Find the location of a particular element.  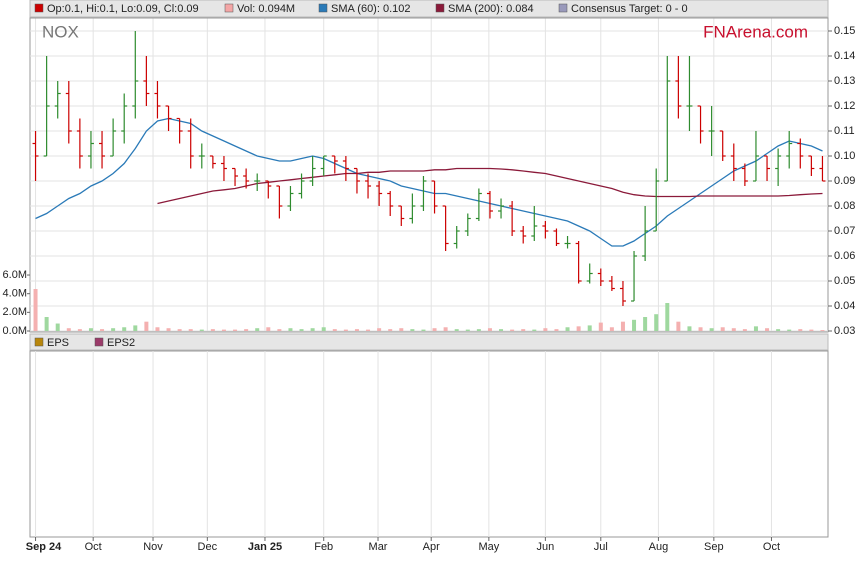

legend-label: Consensus Target: 0 - 0 is located at coordinates (629, 9).